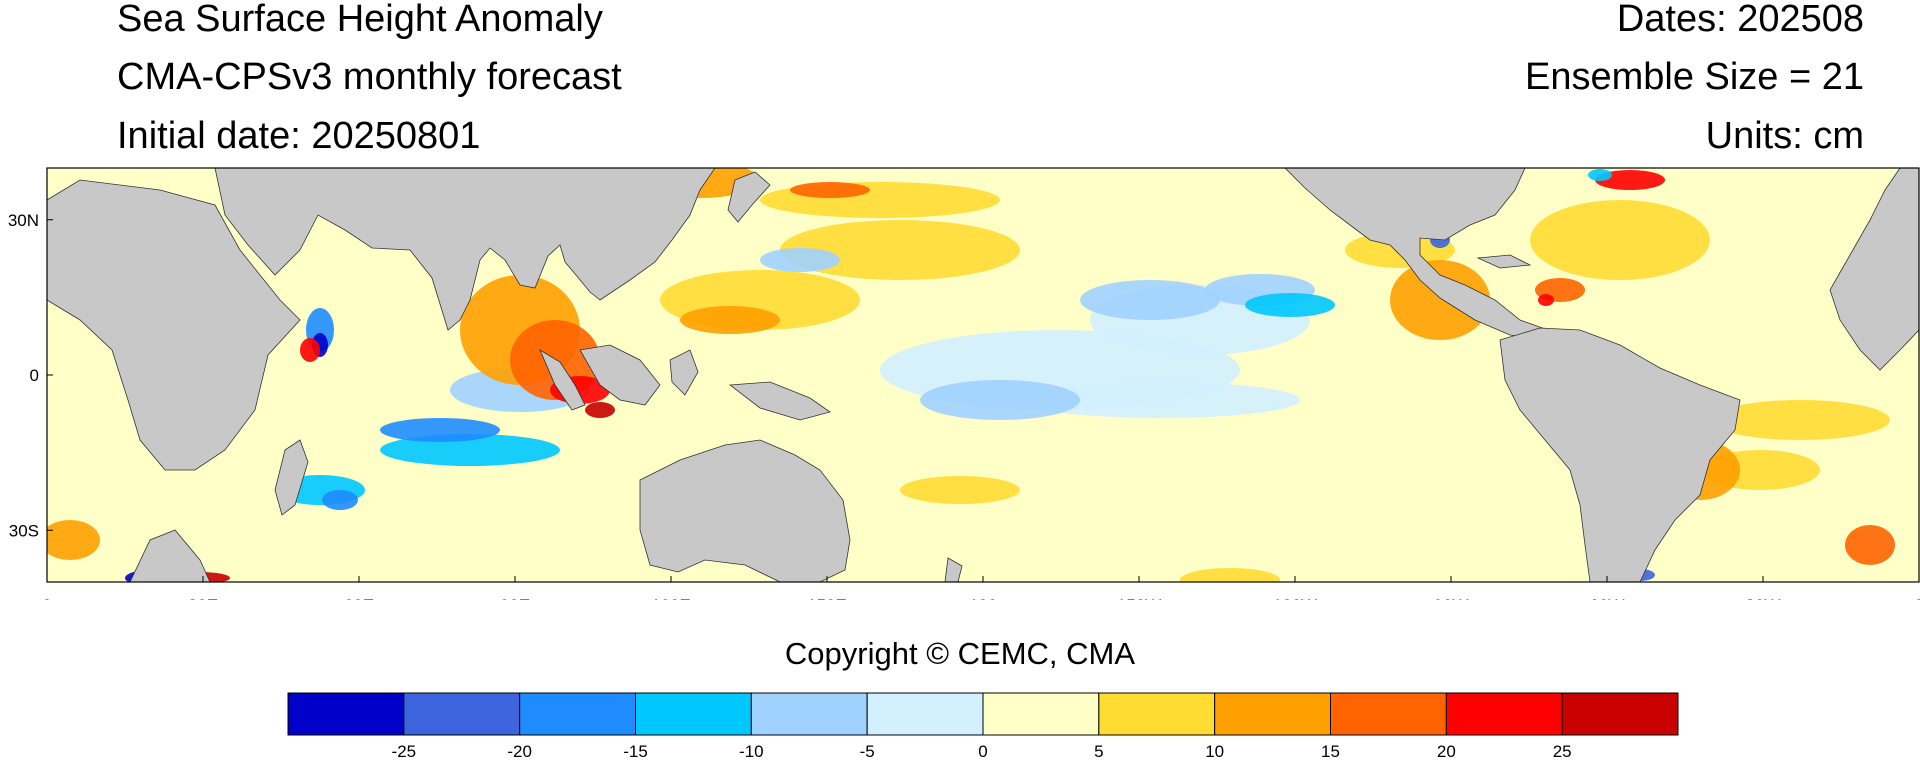  What do you see at coordinates (562, 380) in the screenshot?
I see `sumatra-landmass` at bounding box center [562, 380].